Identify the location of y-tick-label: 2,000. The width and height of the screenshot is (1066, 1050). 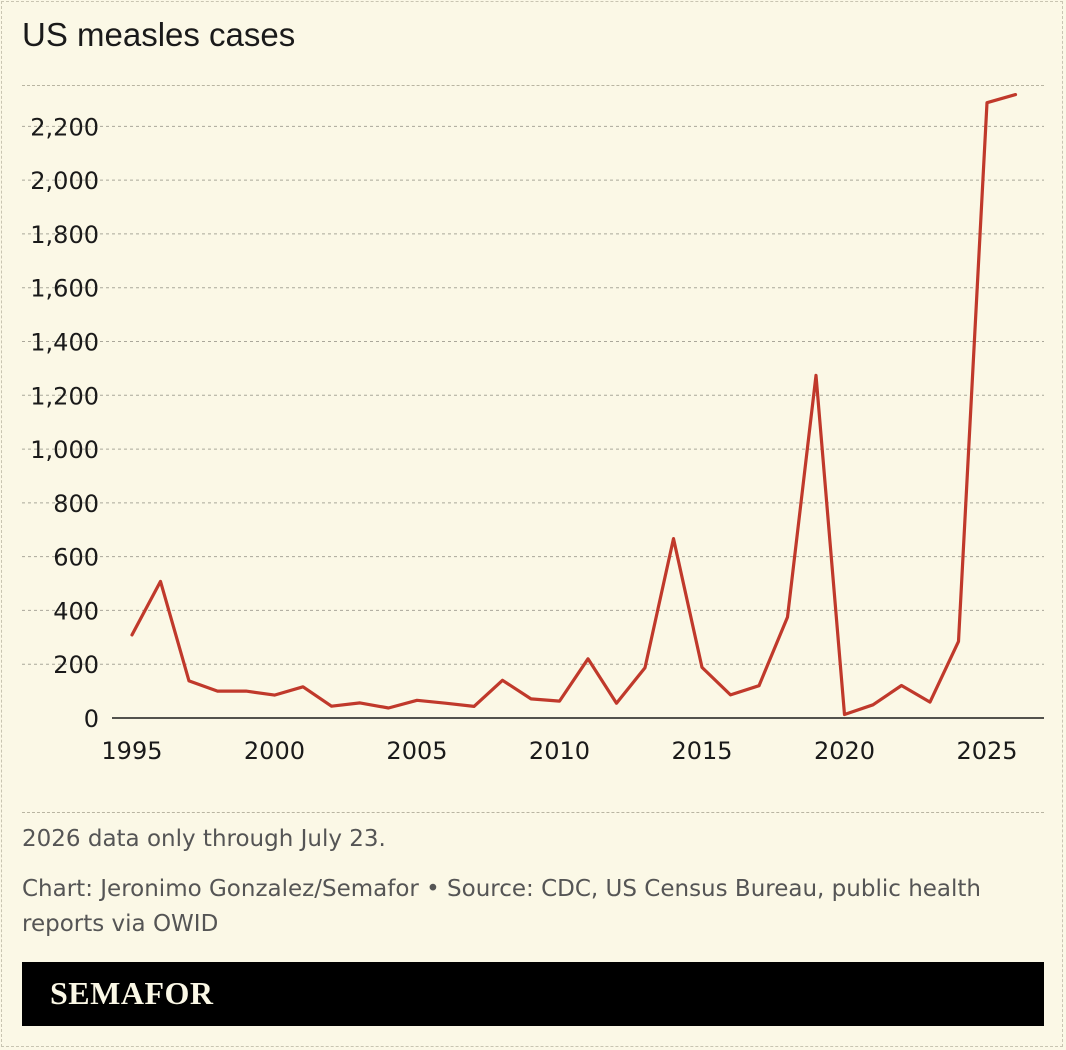
(64, 181).